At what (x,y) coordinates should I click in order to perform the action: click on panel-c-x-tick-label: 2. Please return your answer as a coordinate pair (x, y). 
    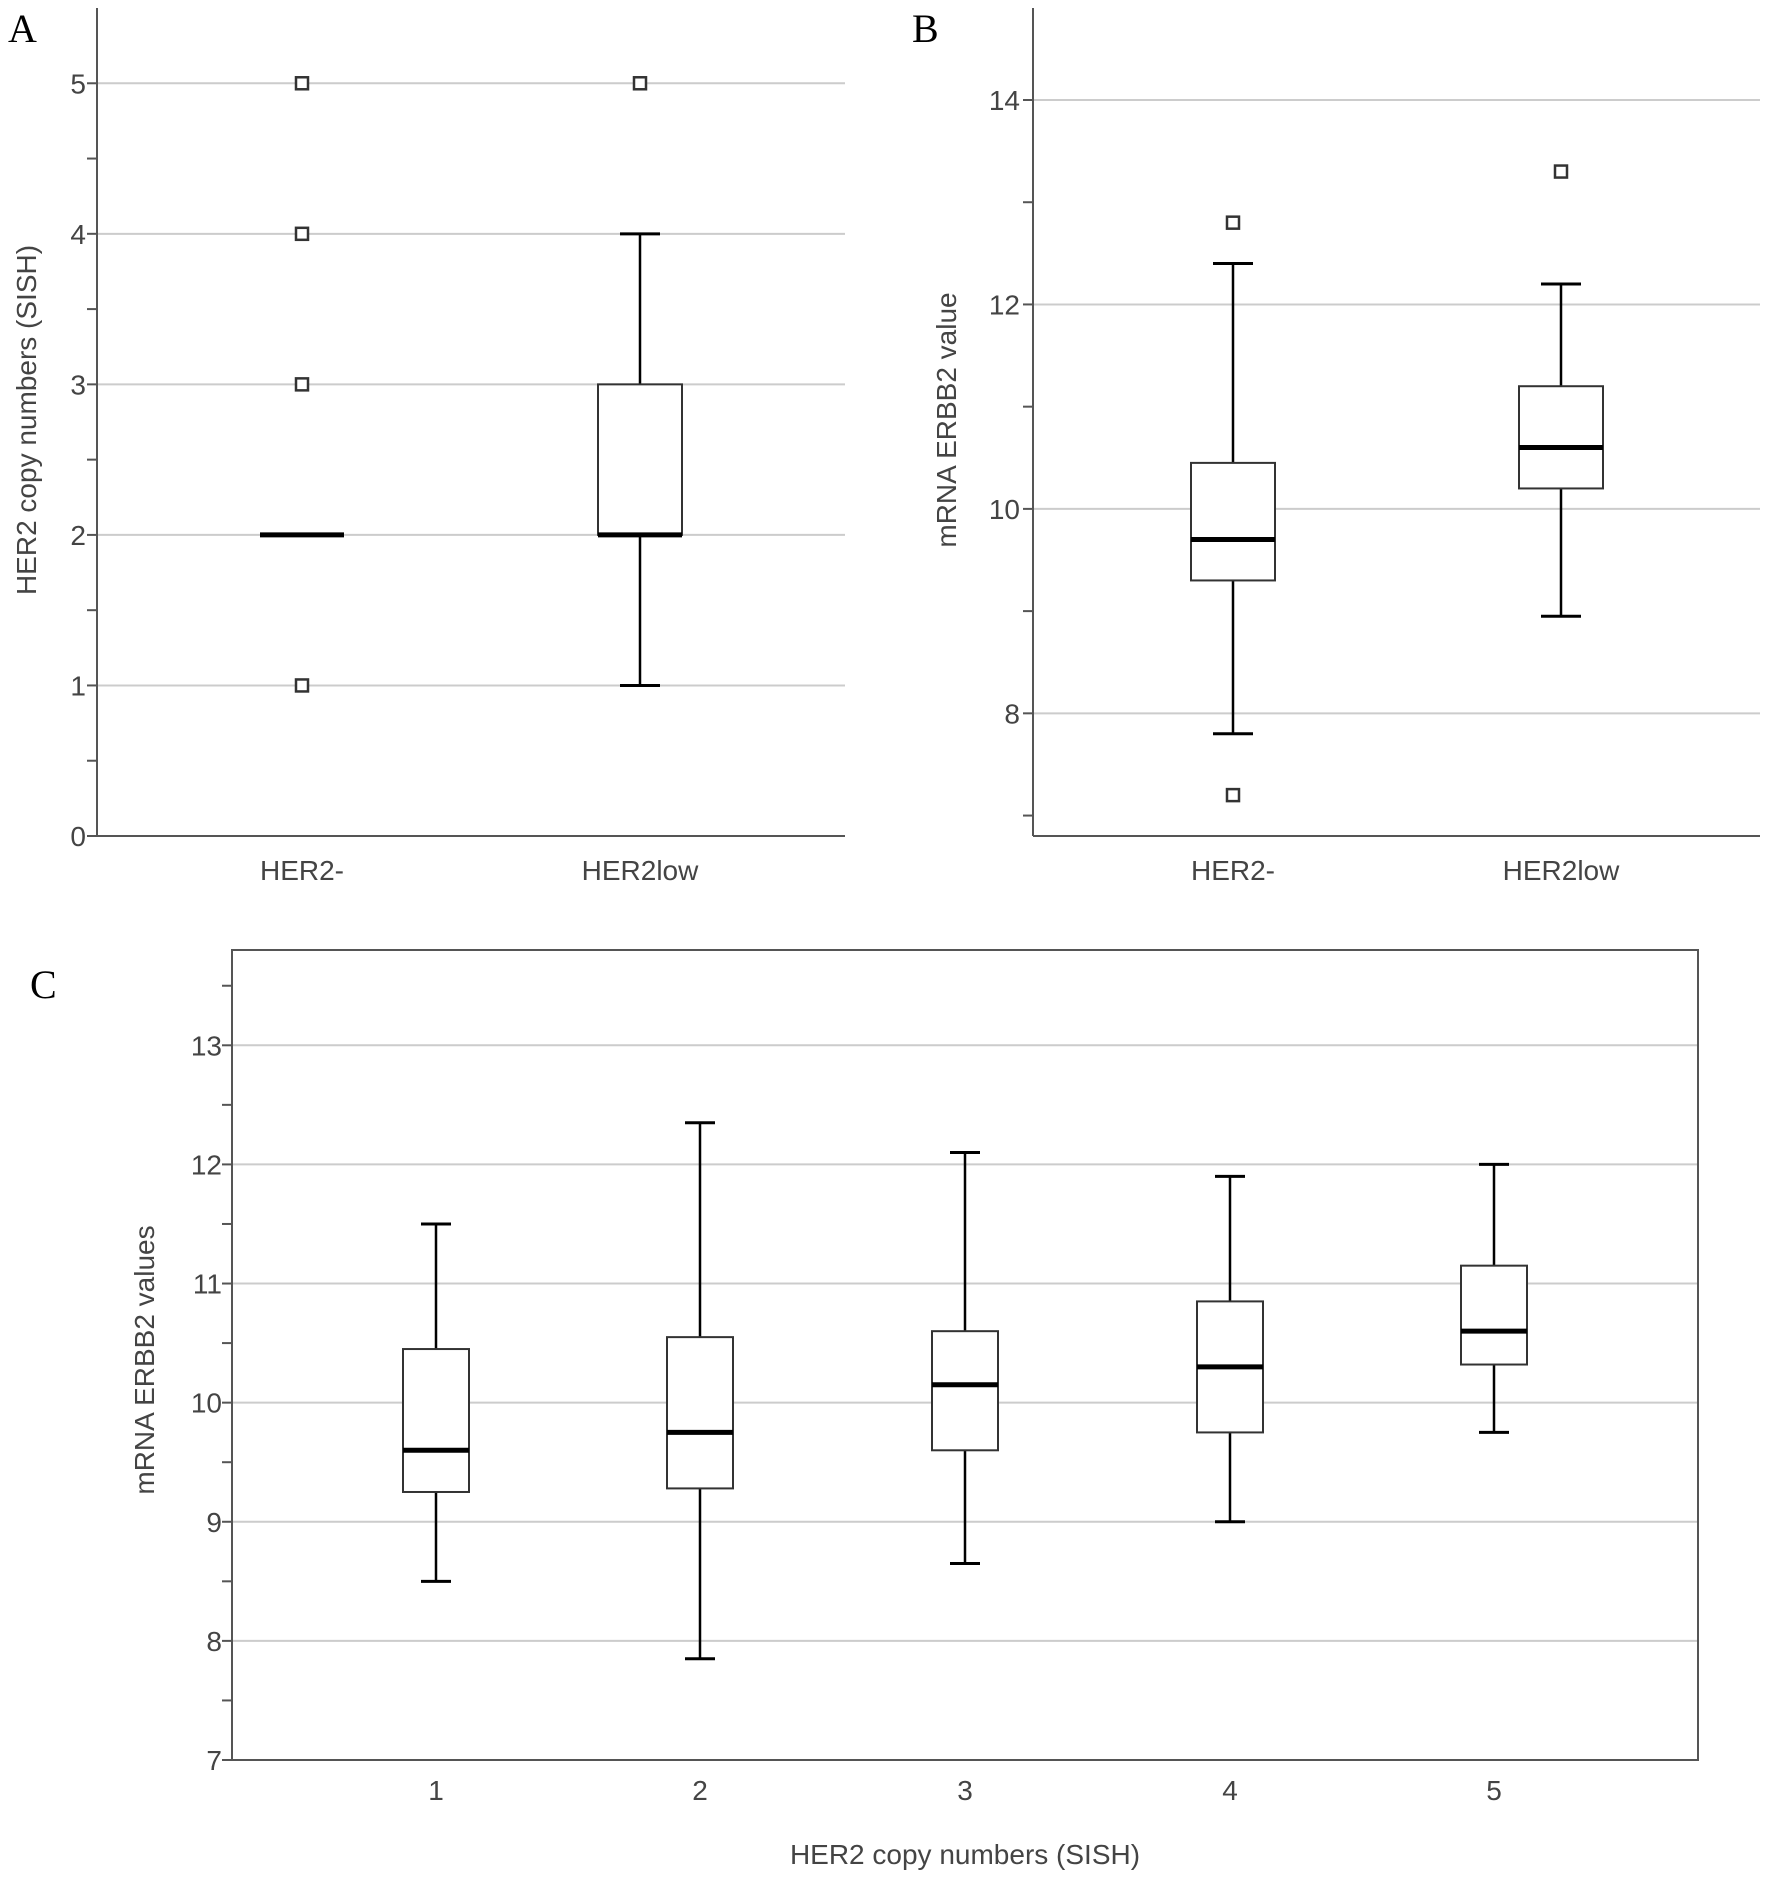
    Looking at the image, I should click on (700, 1790).